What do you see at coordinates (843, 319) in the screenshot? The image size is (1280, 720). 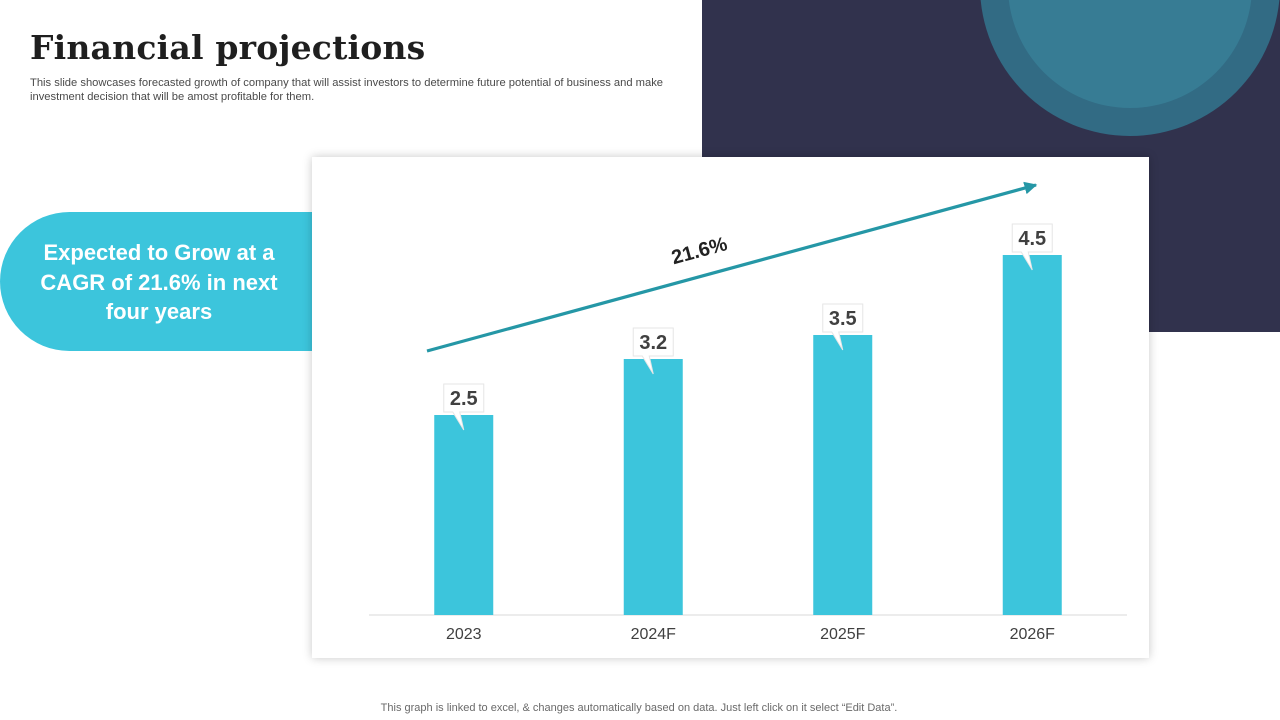 I see `data-label-value: 3.5` at bounding box center [843, 319].